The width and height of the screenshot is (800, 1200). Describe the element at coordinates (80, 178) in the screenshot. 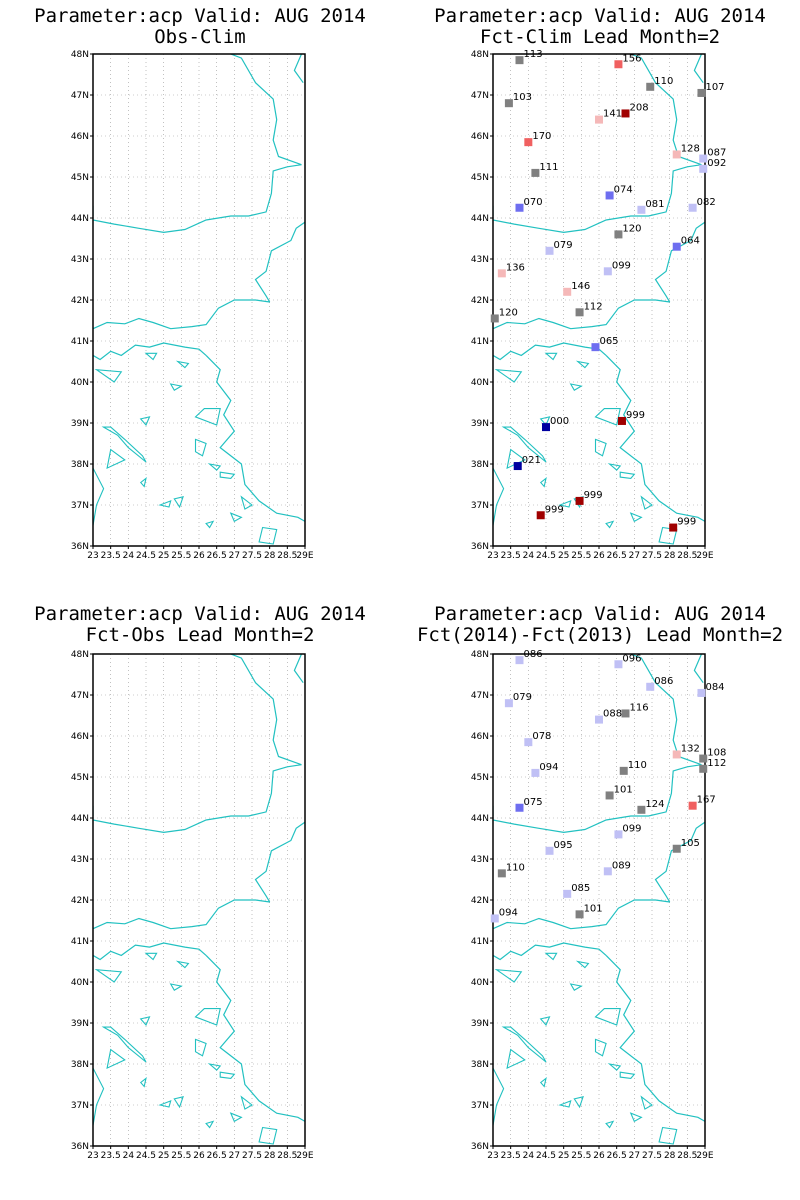

I see `lat-tick-label: 45N` at that location.